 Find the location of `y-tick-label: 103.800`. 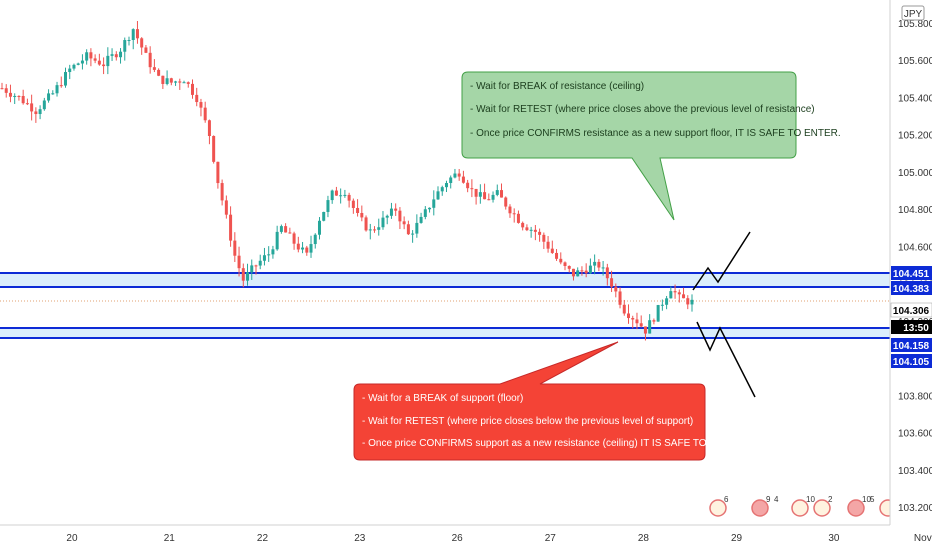

y-tick-label: 103.800 is located at coordinates (915, 396).